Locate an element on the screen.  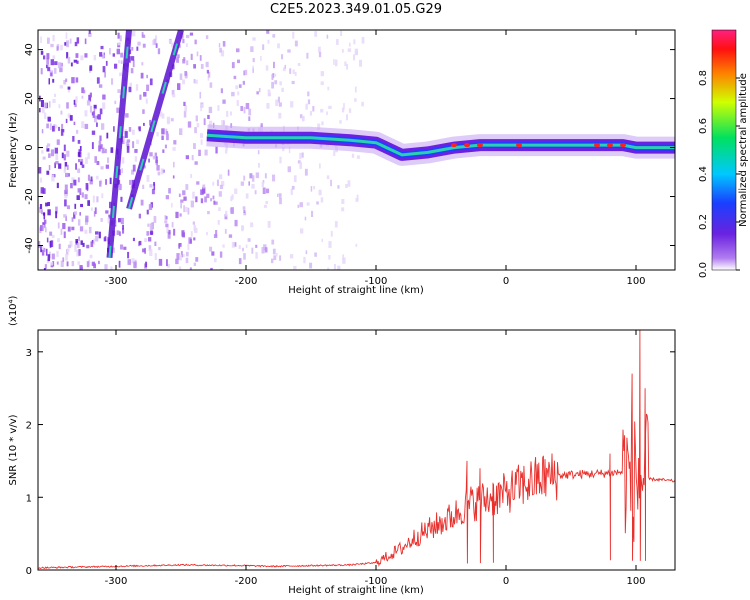
ridge-core is located at coordinates (440, 145).